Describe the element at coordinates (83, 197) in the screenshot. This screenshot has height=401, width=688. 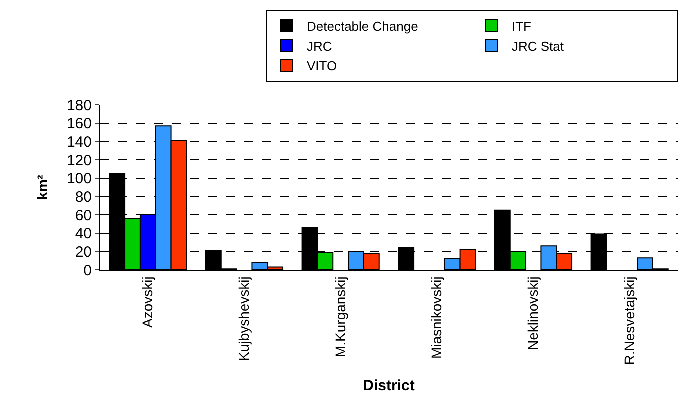
I see `y-tick-label: 80` at that location.